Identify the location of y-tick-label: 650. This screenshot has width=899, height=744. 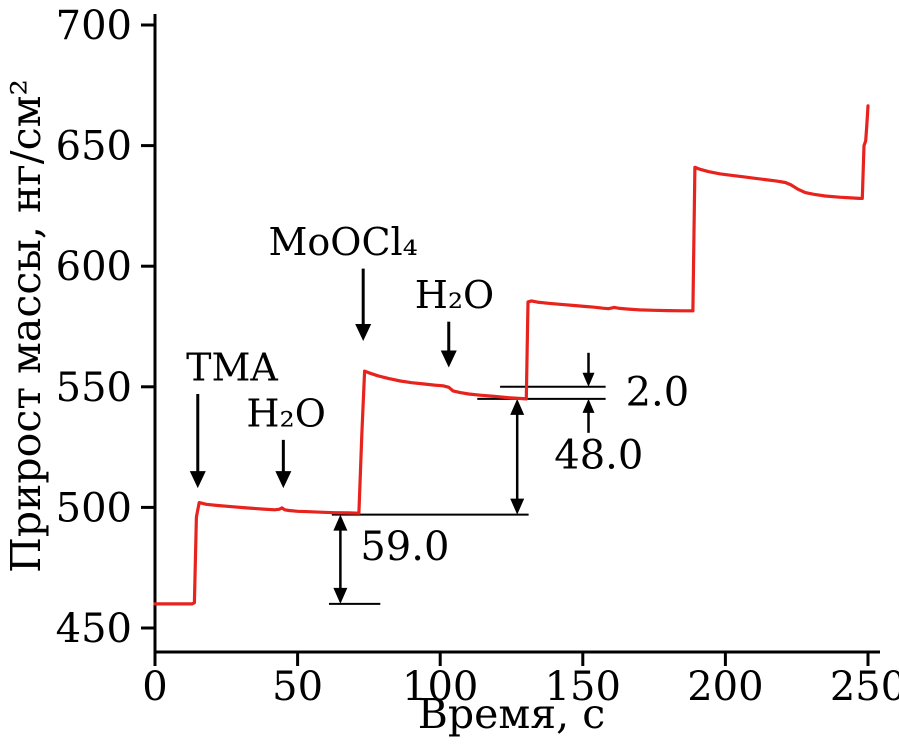
(94, 147).